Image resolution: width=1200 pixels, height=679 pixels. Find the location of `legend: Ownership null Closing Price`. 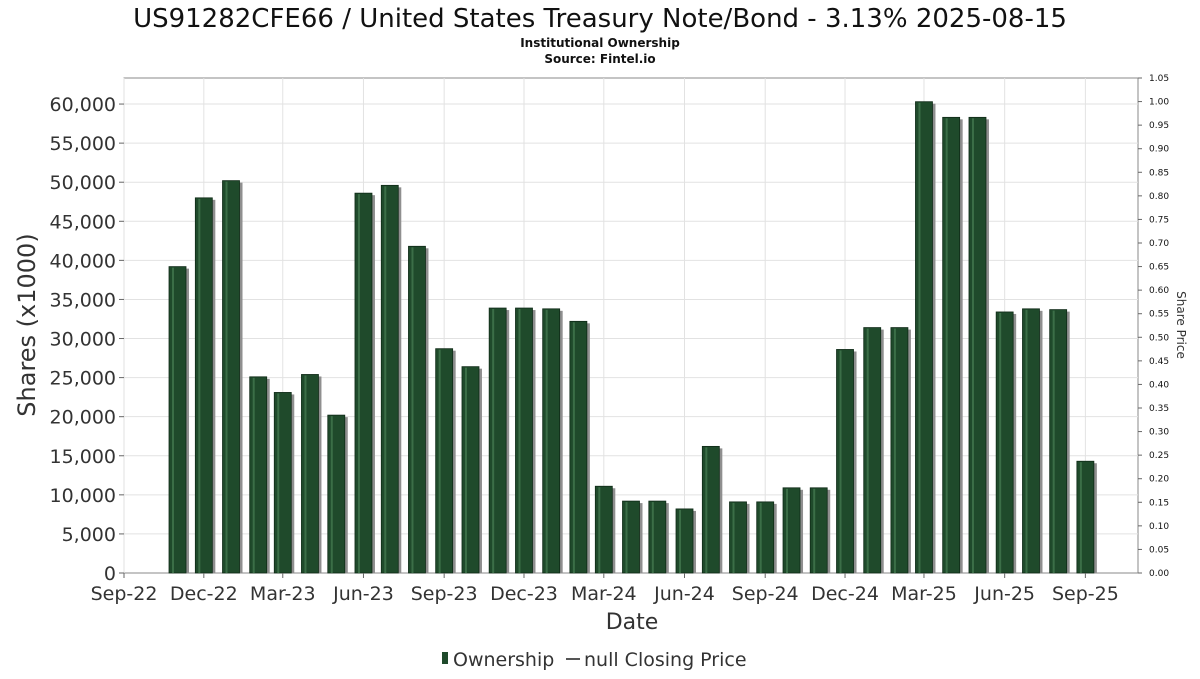

legend: Ownership null Closing Price is located at coordinates (594, 660).